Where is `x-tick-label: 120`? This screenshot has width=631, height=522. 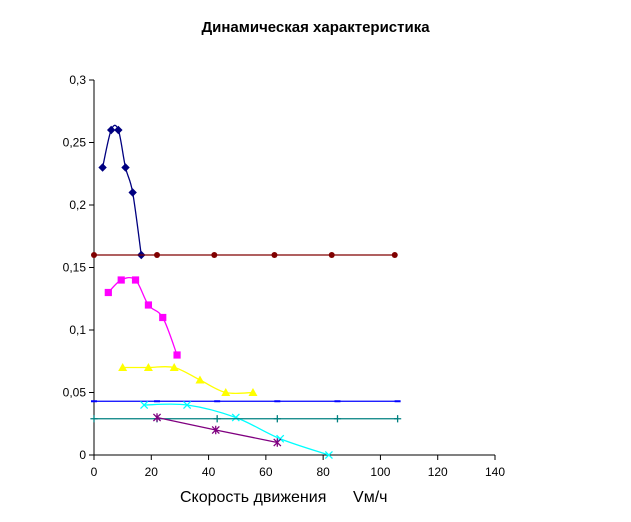
x-tick-label: 120 is located at coordinates (438, 472).